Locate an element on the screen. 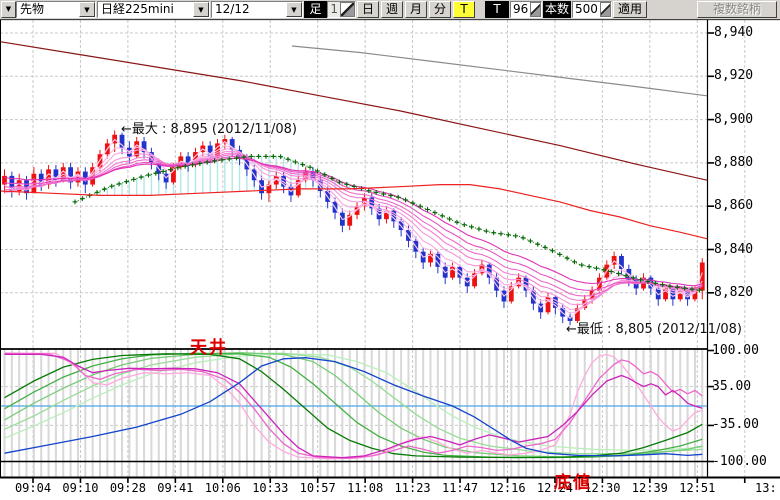 The width and height of the screenshot is (780, 500). bar-count-label: 本数 is located at coordinates (557, 9).